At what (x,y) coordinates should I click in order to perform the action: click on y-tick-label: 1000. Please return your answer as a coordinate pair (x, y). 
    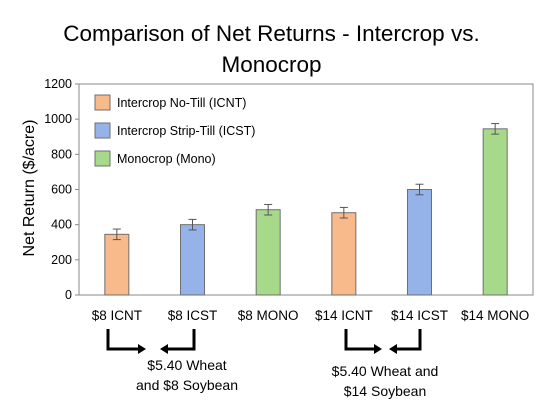
    Looking at the image, I should click on (58, 119).